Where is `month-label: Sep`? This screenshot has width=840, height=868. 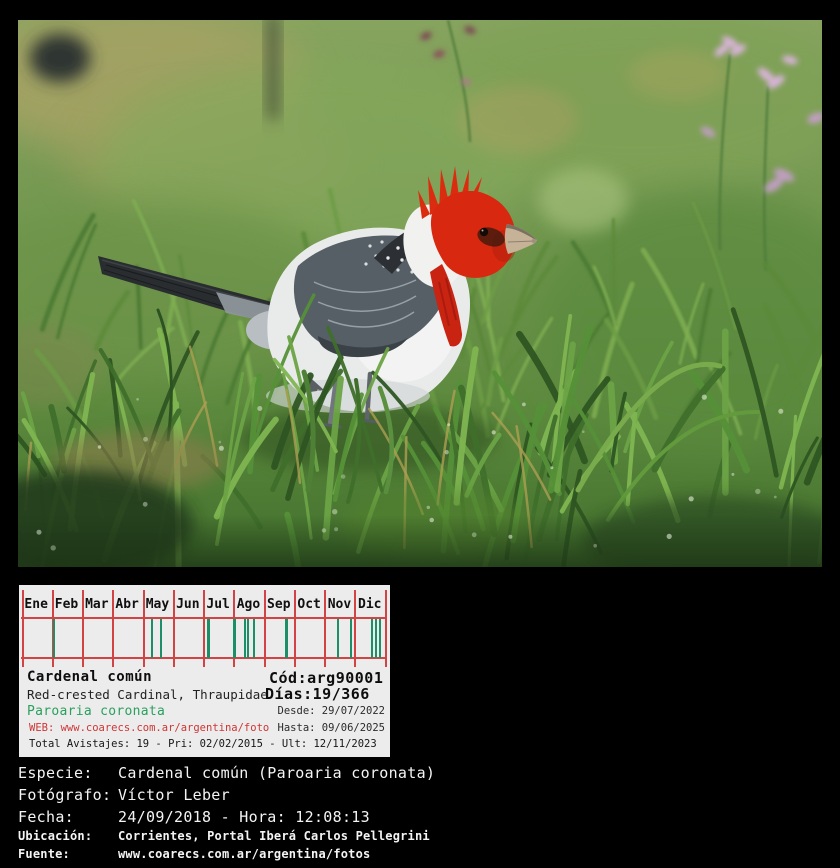 month-label: Sep is located at coordinates (279, 604).